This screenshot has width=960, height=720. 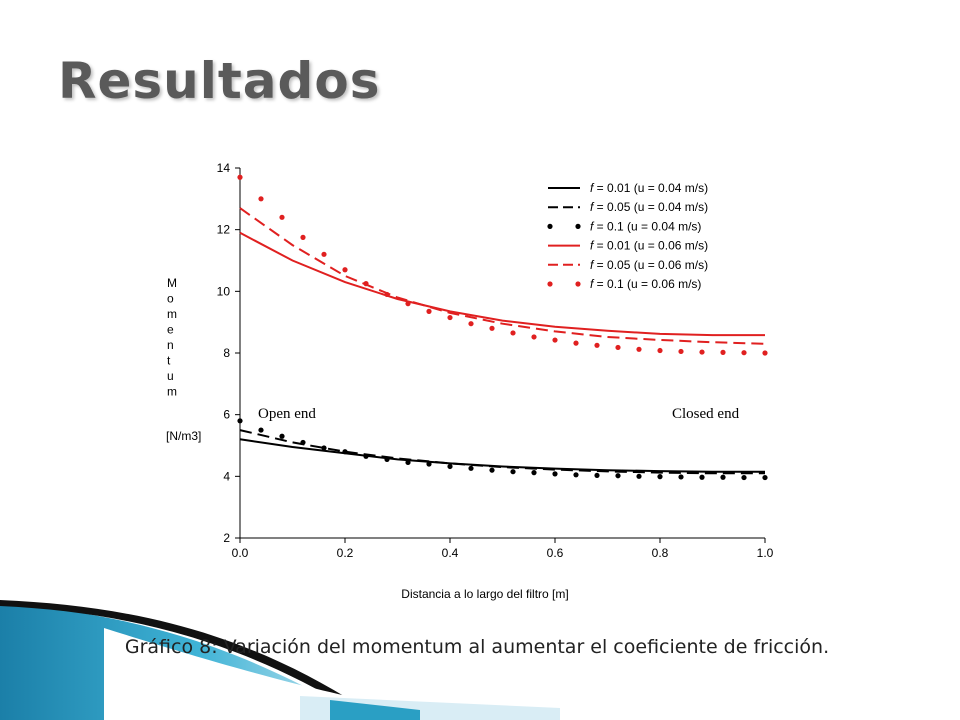 I want to click on y-tick-label: 6, so click(x=226, y=415).